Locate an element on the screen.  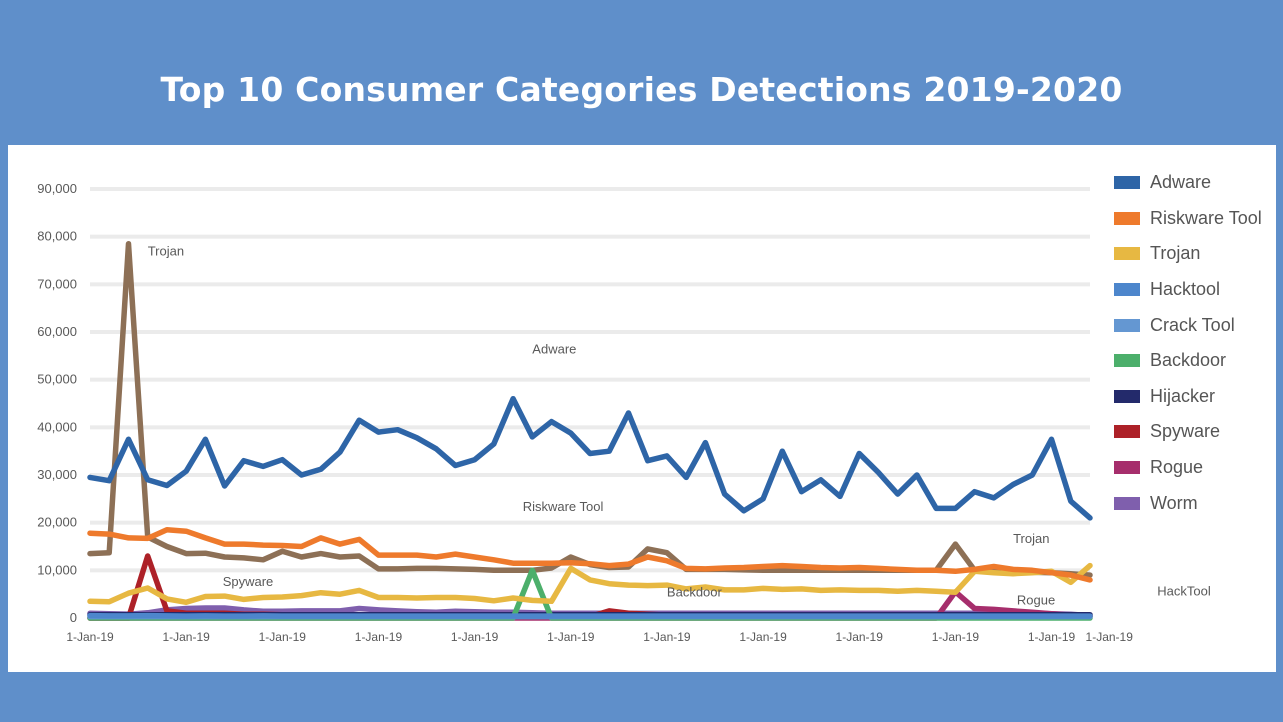
y-tick-label: 30,000 is located at coordinates (57, 474).